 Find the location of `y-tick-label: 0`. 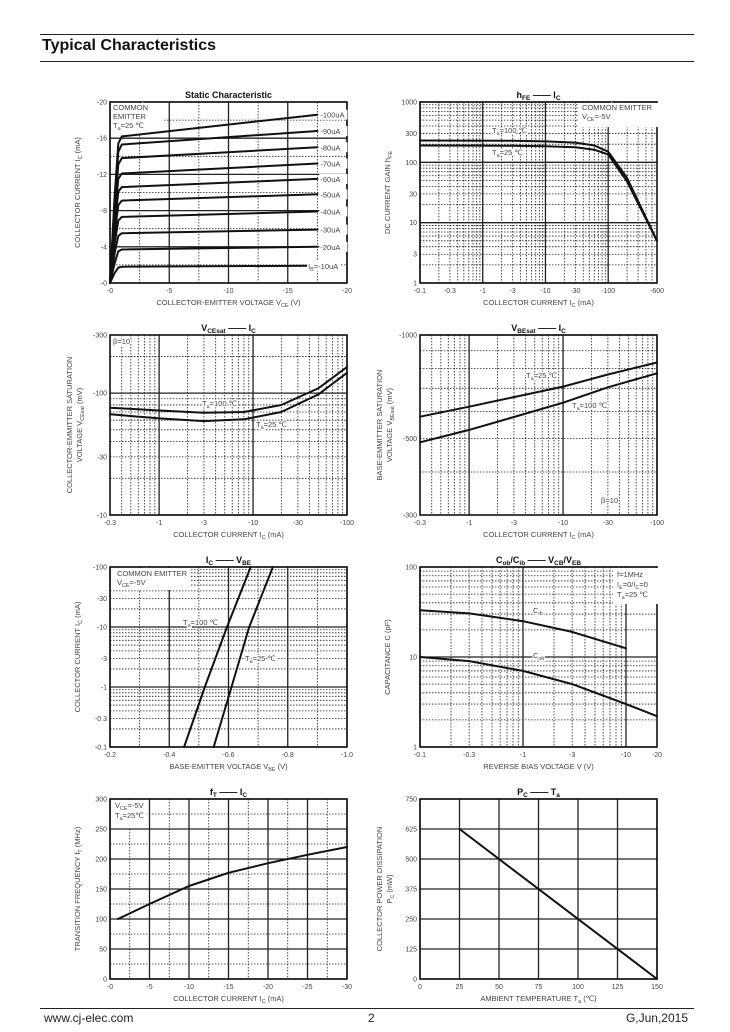

y-tick-label: 0 is located at coordinates (105, 980).